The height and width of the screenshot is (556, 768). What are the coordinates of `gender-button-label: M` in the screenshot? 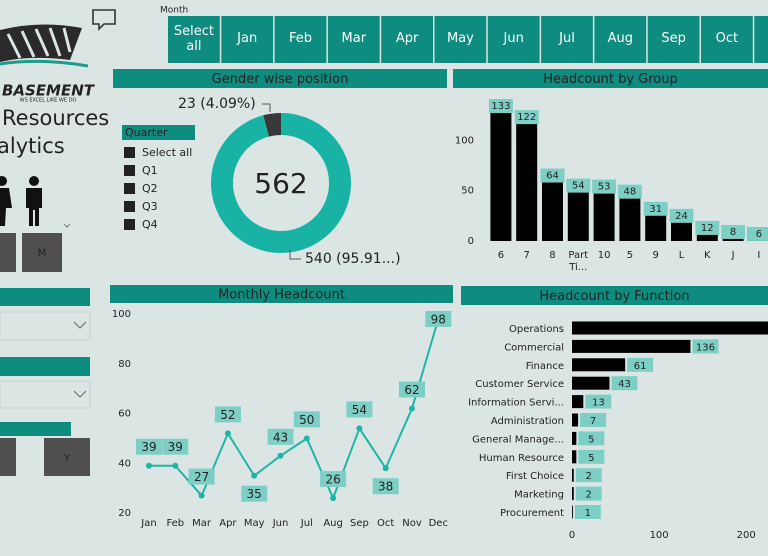 It's located at (42, 253).